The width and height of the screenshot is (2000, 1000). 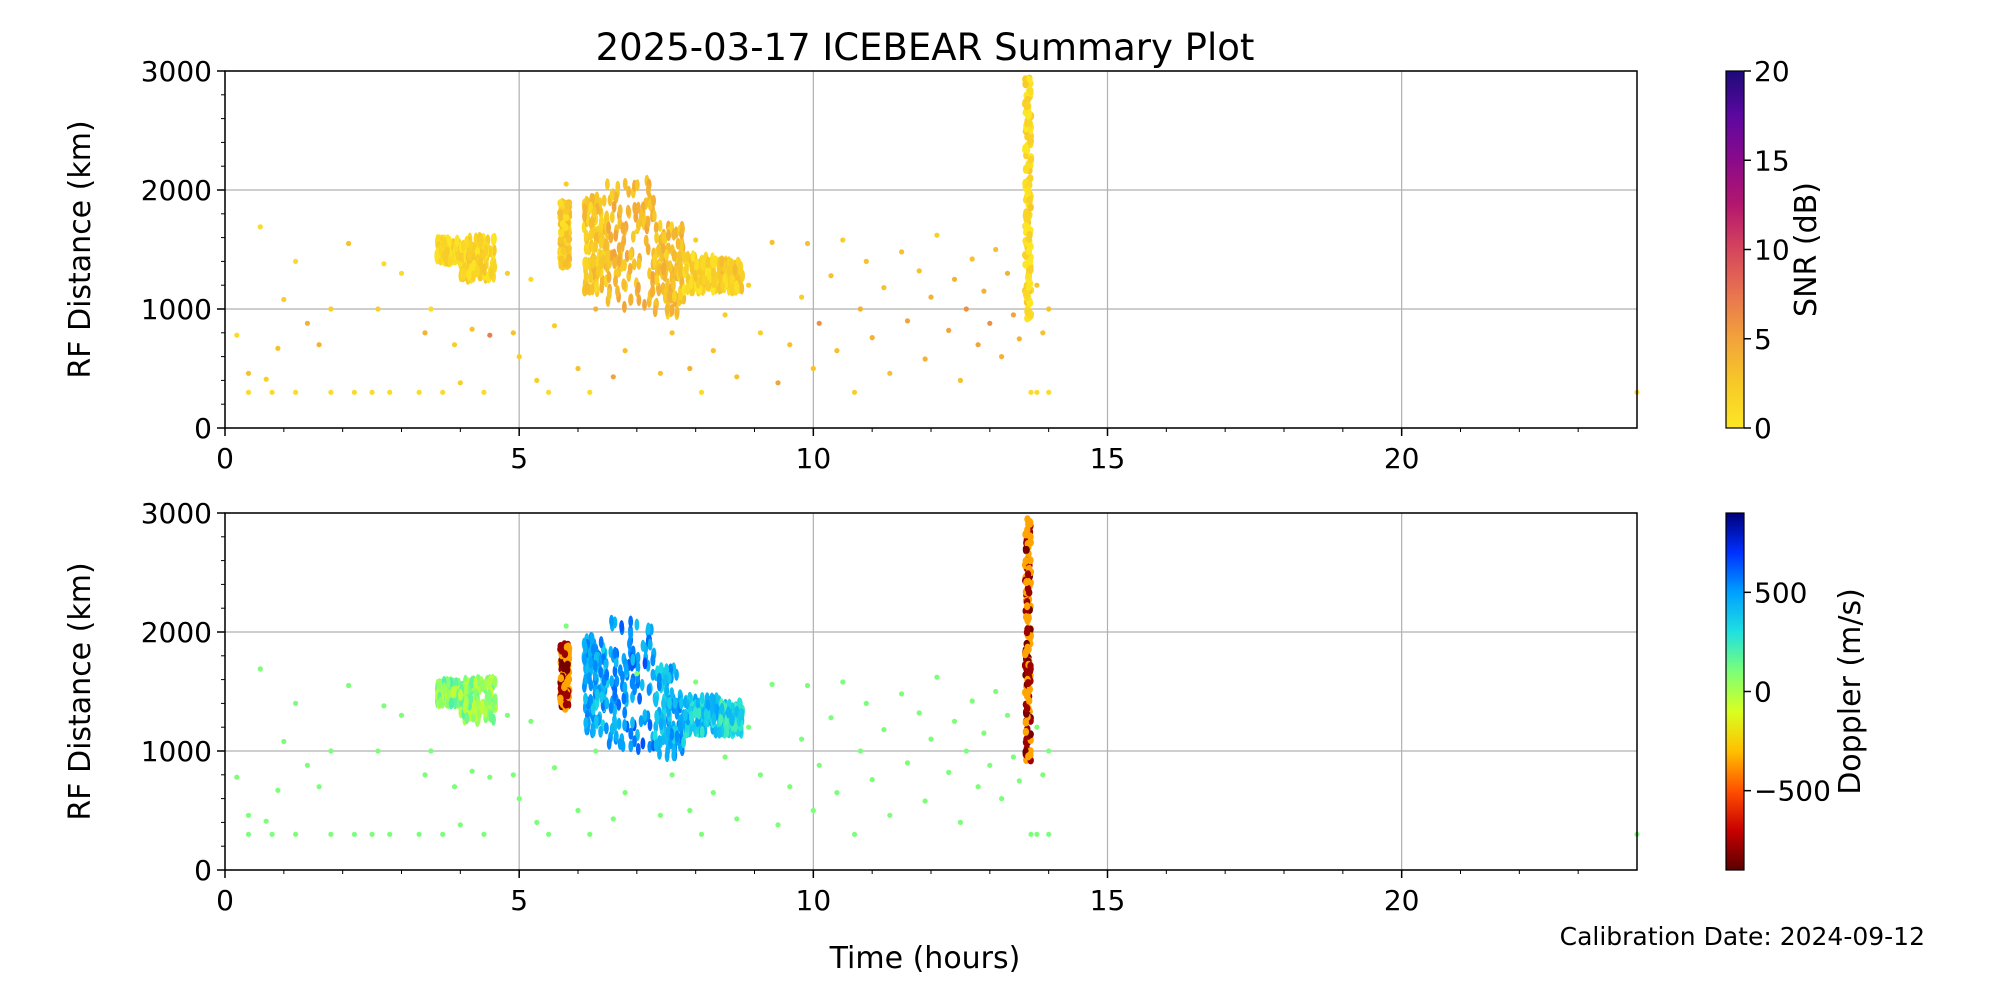 What do you see at coordinates (1772, 160) in the screenshot?
I see `colorbar-tick-label: 15` at bounding box center [1772, 160].